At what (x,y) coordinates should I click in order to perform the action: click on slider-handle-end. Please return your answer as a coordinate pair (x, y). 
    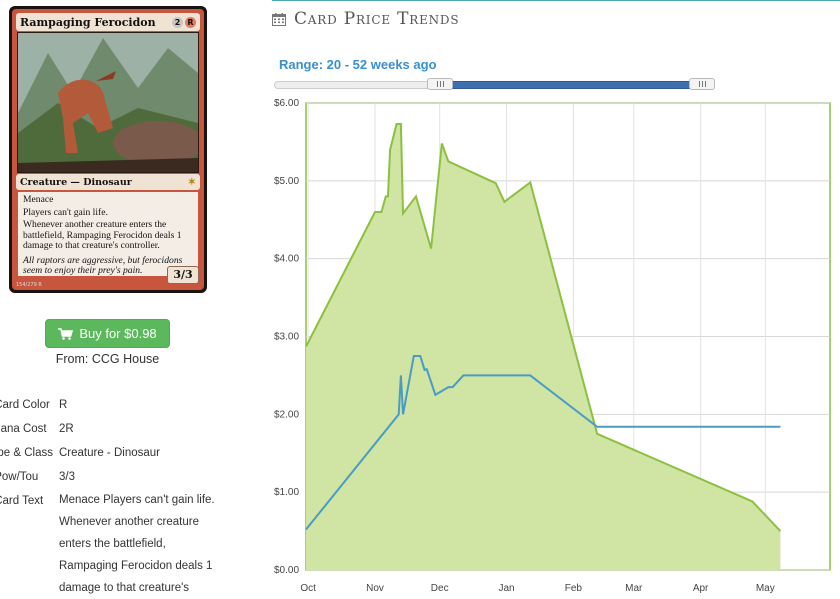
    Looking at the image, I should click on (702, 84).